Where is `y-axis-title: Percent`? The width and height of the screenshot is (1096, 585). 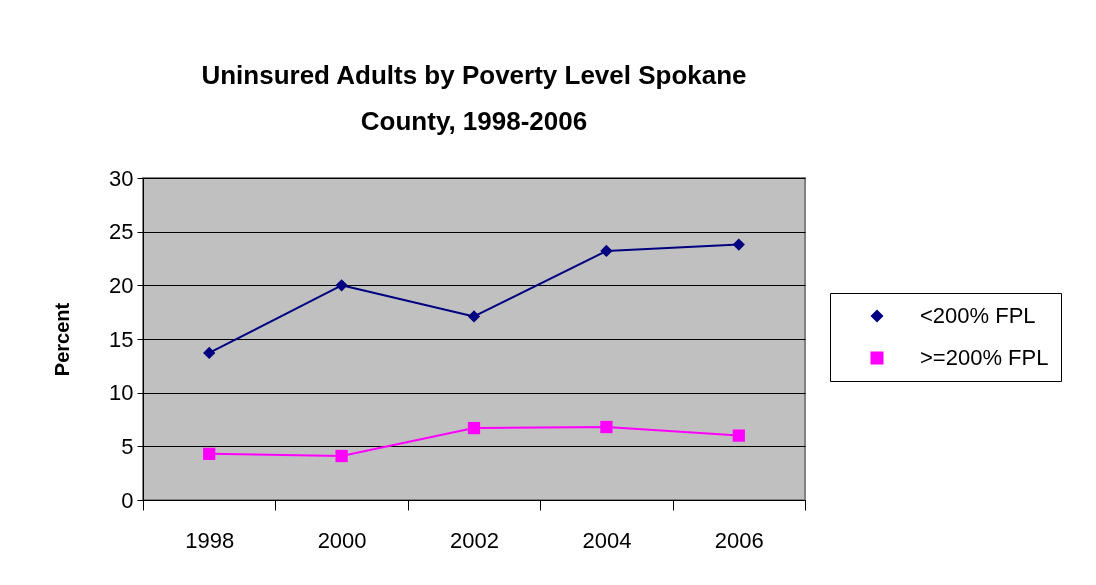
y-axis-title: Percent is located at coordinates (62, 339).